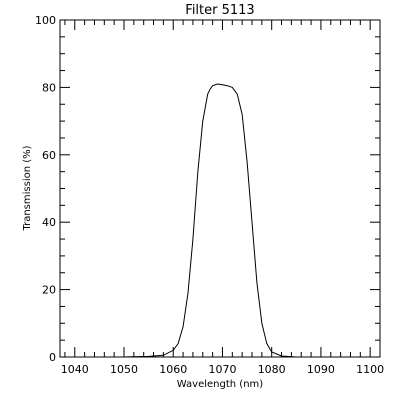  Describe the element at coordinates (75, 369) in the screenshot. I see `x-tick-label: 1040` at that location.